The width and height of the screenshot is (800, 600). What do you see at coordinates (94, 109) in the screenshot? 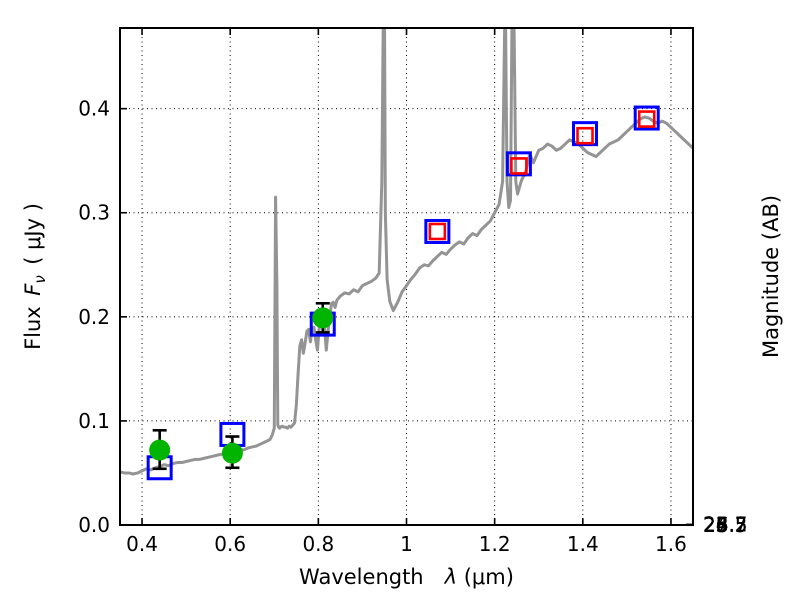
I see `y-left-tick-label: 0.4` at bounding box center [94, 109].